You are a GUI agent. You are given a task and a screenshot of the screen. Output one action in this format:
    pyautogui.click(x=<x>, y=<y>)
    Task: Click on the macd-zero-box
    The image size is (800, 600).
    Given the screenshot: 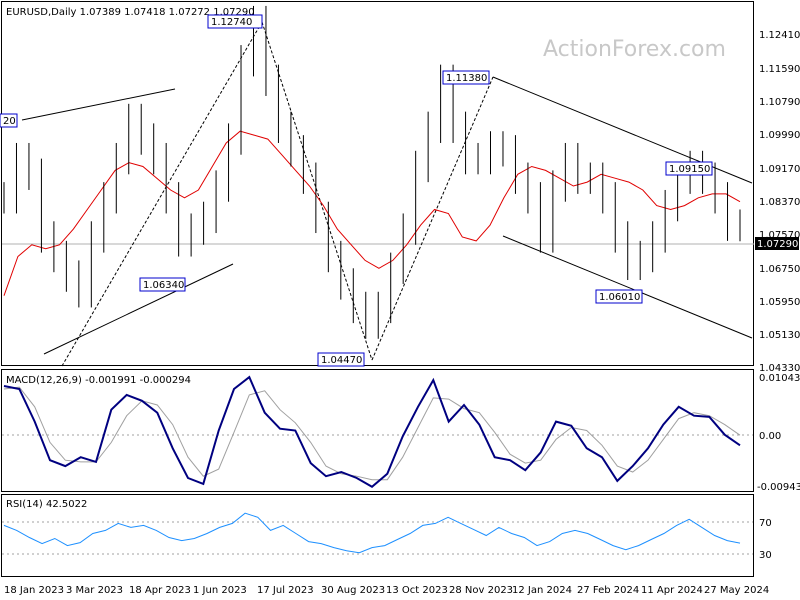 What is the action you would take?
    pyautogui.click(x=777, y=435)
    